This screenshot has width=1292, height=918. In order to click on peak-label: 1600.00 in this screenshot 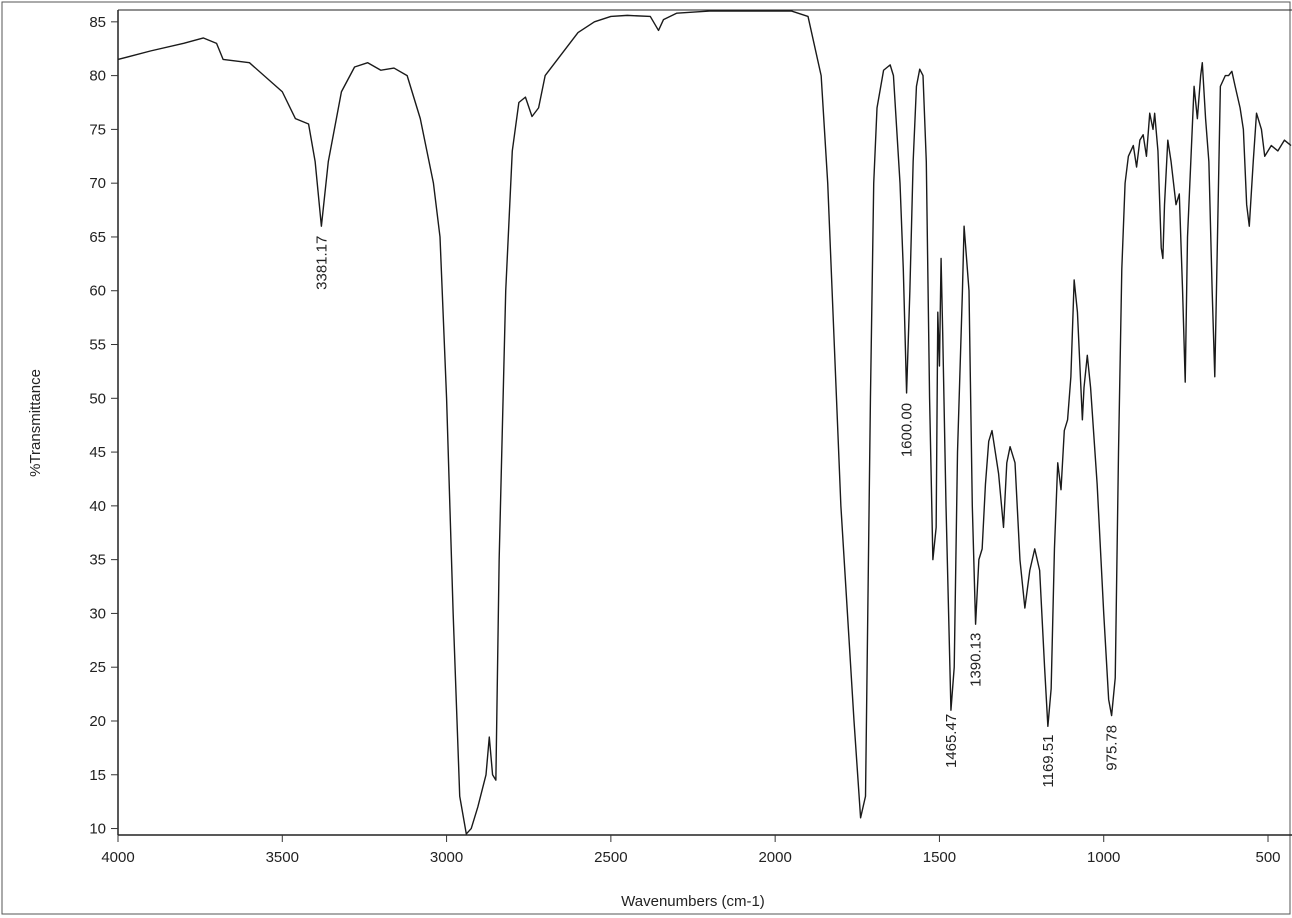, I will do `click(907, 430)`.